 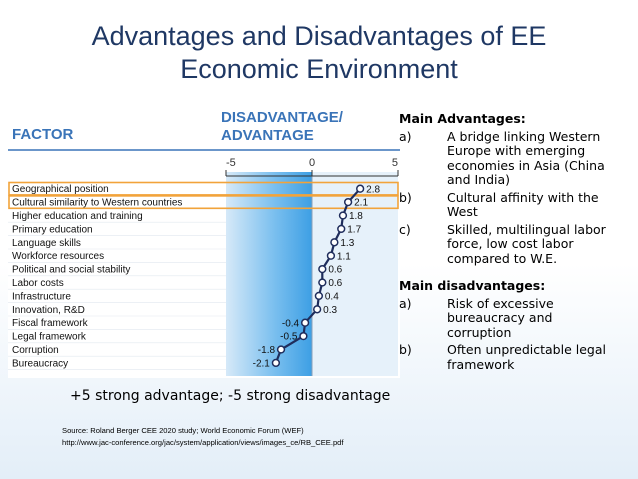 What do you see at coordinates (373, 189) in the screenshot?
I see `data-label: 2.8` at bounding box center [373, 189].